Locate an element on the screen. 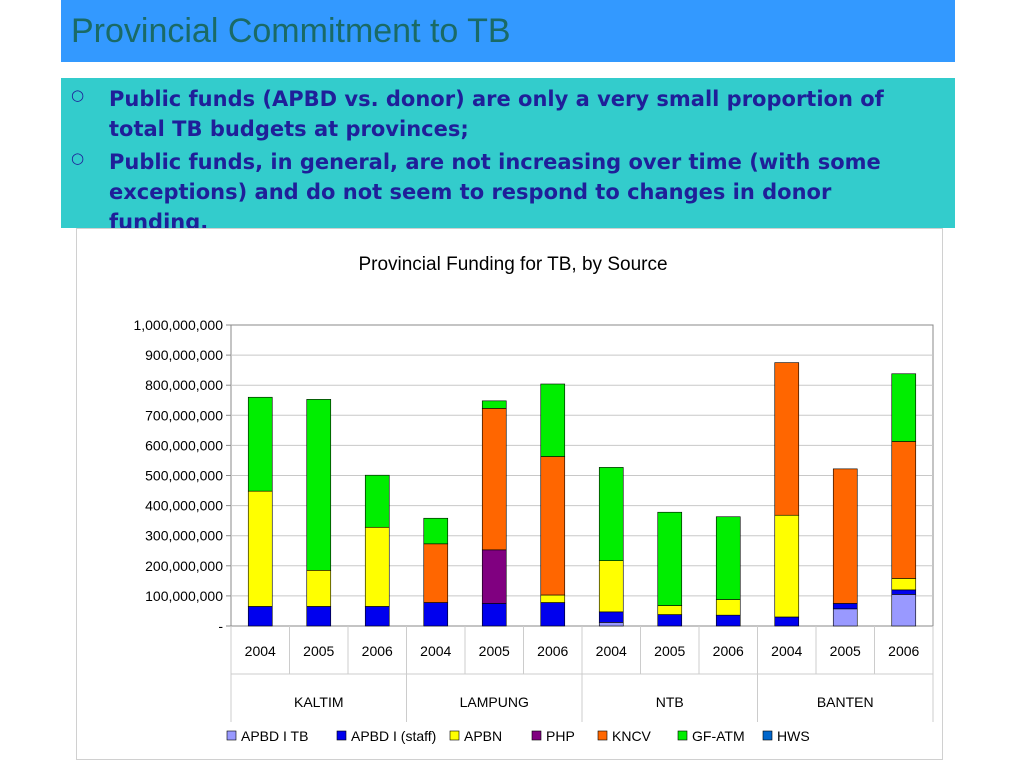 The height and width of the screenshot is (768, 1024). legend-label: APBD I TB is located at coordinates (274, 736).